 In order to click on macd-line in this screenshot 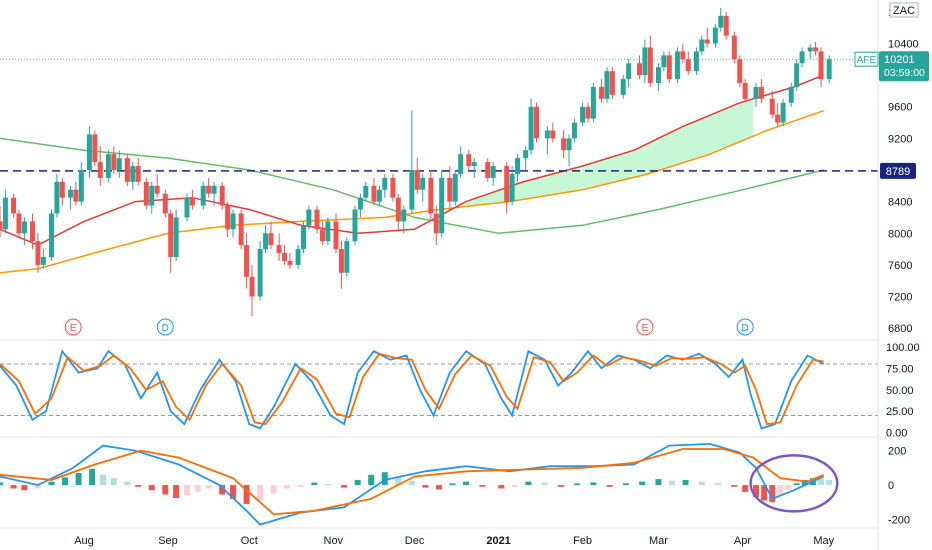, I will do `click(412, 484)`.